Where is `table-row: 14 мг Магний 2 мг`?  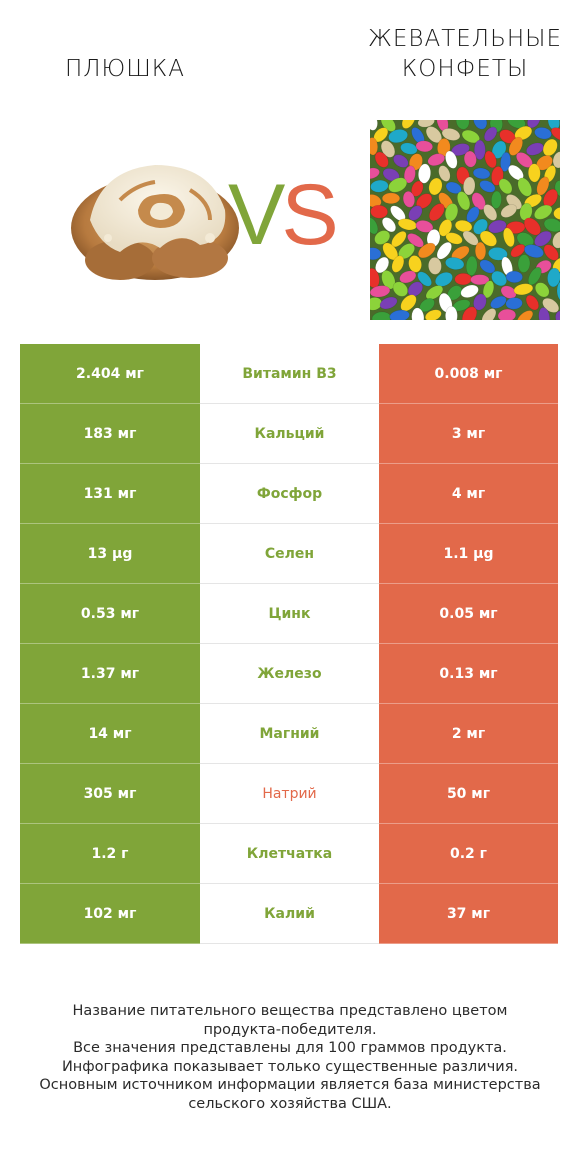 table-row: 14 мг Магний 2 мг is located at coordinates (289, 734).